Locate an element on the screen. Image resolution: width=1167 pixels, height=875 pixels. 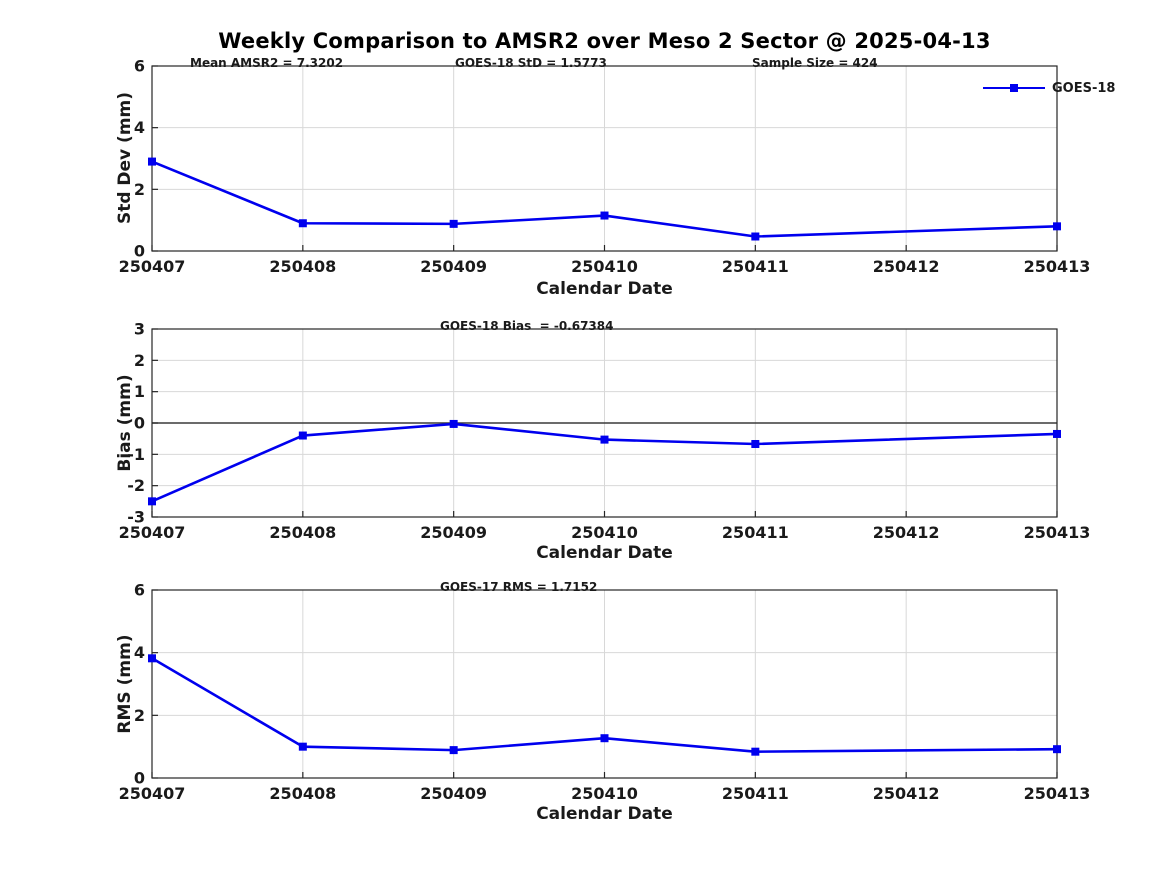
legend-label: GOES-18 is located at coordinates (1084, 88).